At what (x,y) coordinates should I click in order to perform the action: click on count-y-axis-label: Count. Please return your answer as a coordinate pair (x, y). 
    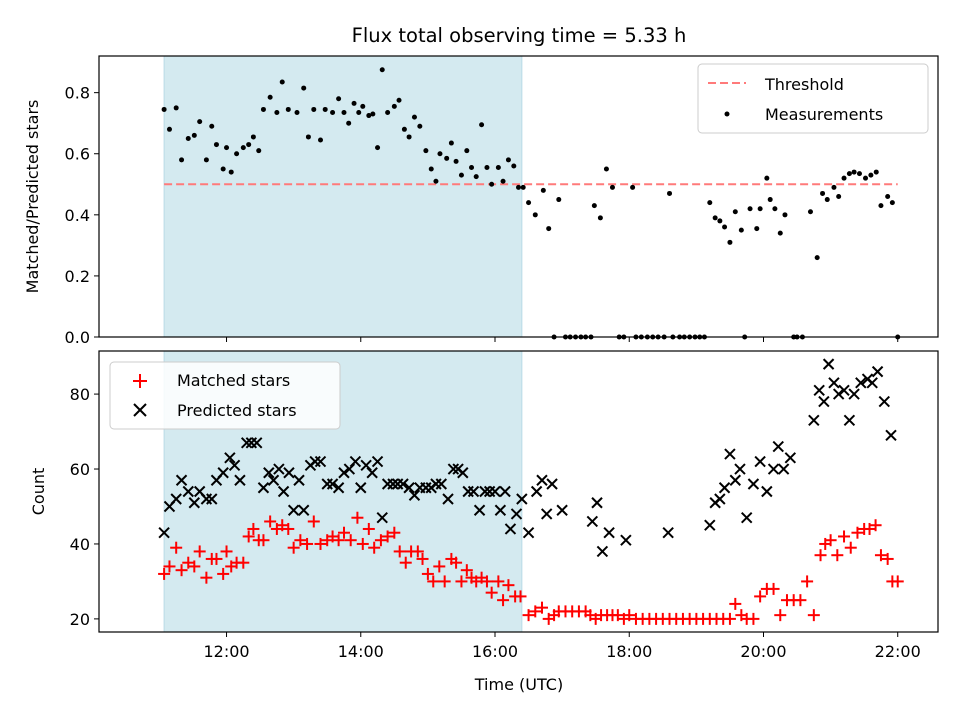
    Looking at the image, I should click on (38, 492).